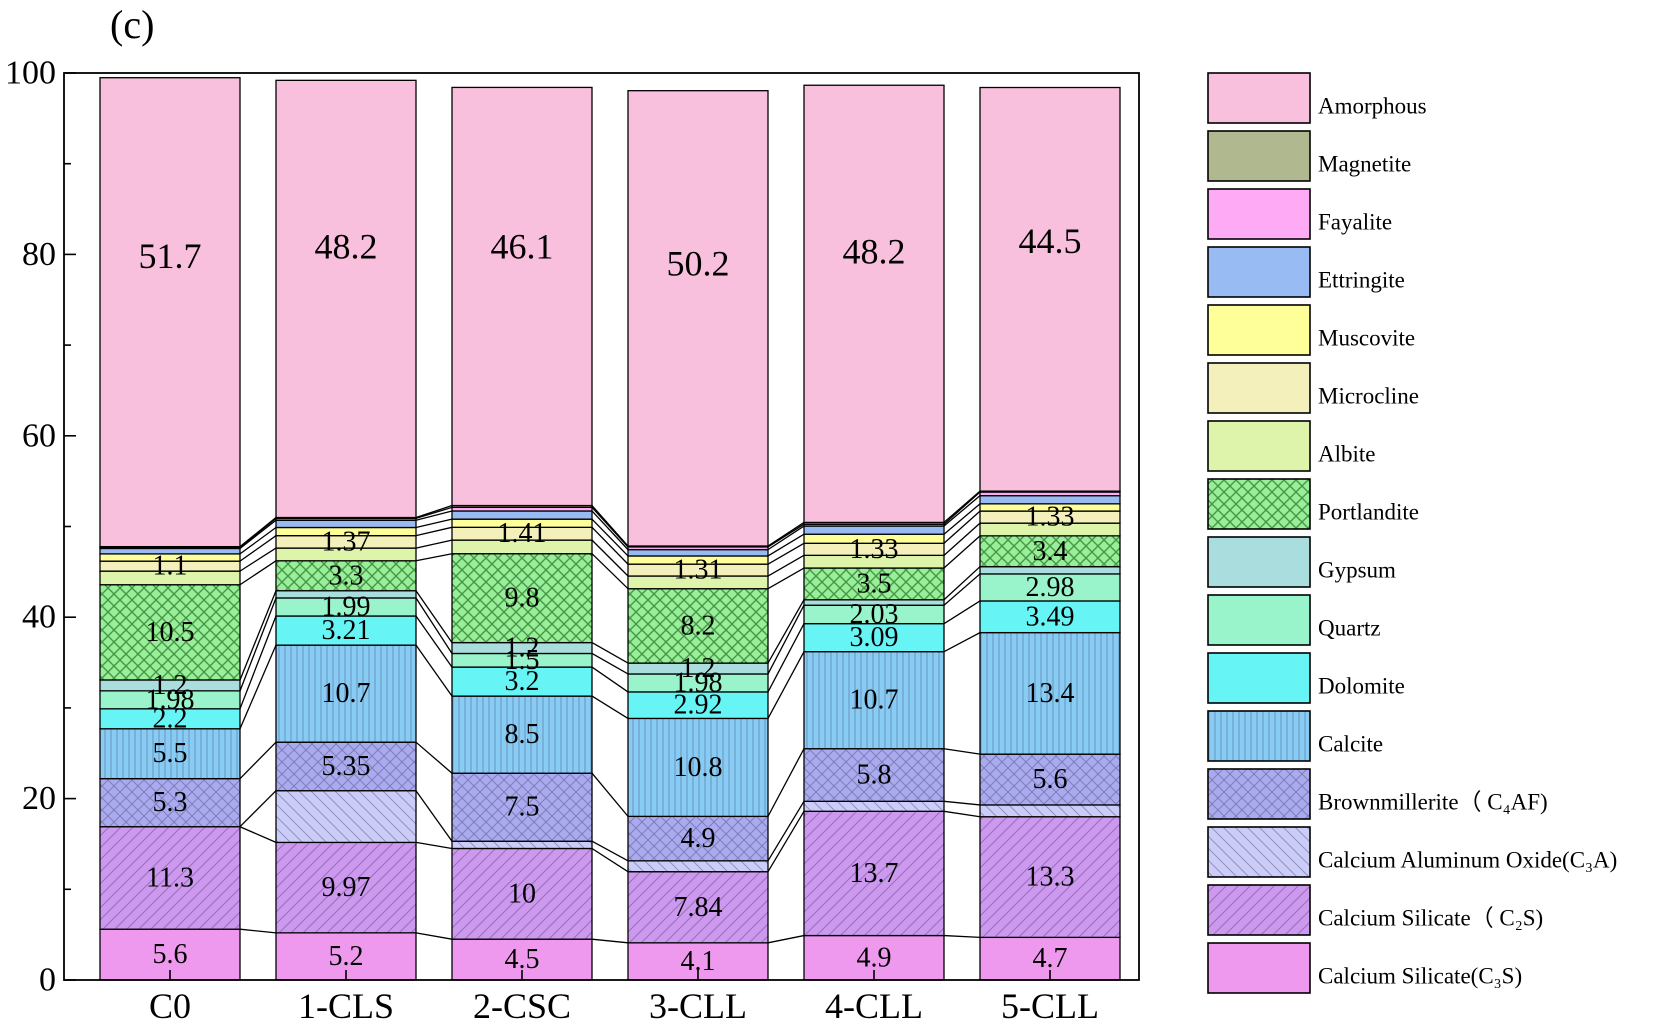  What do you see at coordinates (1050, 958) in the screenshot?
I see `data-label: 4.7` at bounding box center [1050, 958].